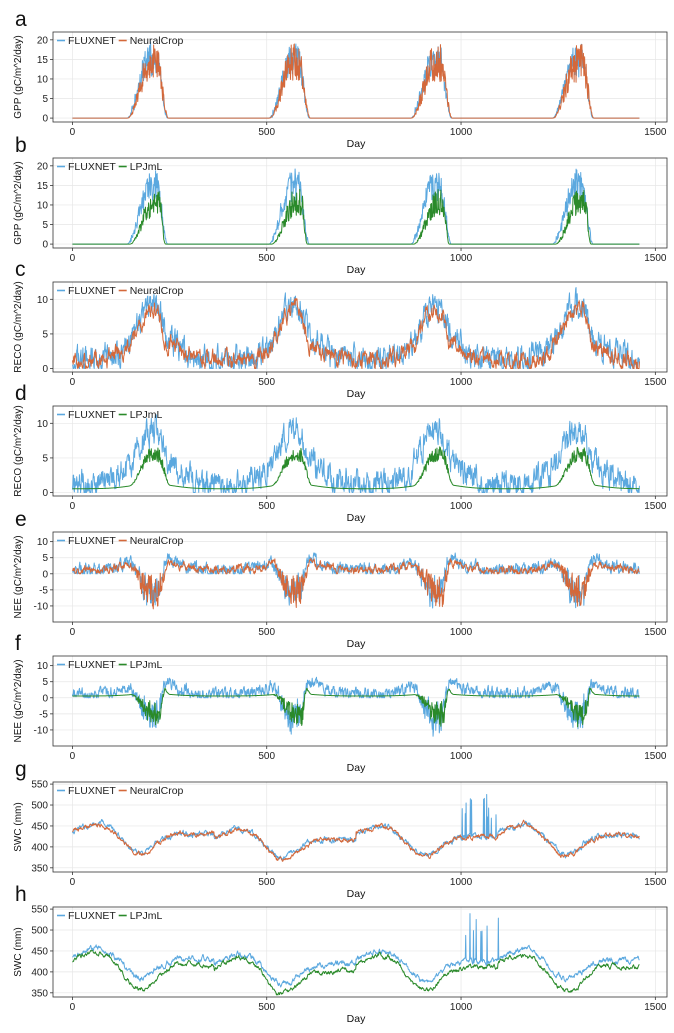  I want to click on panel-letter: b, so click(21, 145).